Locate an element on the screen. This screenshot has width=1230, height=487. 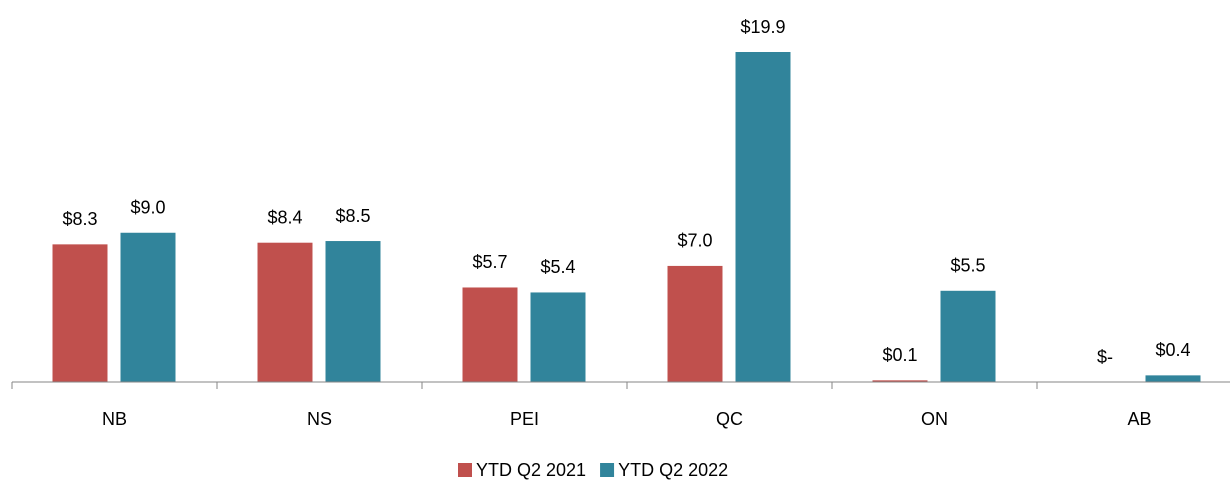
data-label: $5.4 is located at coordinates (557, 267).